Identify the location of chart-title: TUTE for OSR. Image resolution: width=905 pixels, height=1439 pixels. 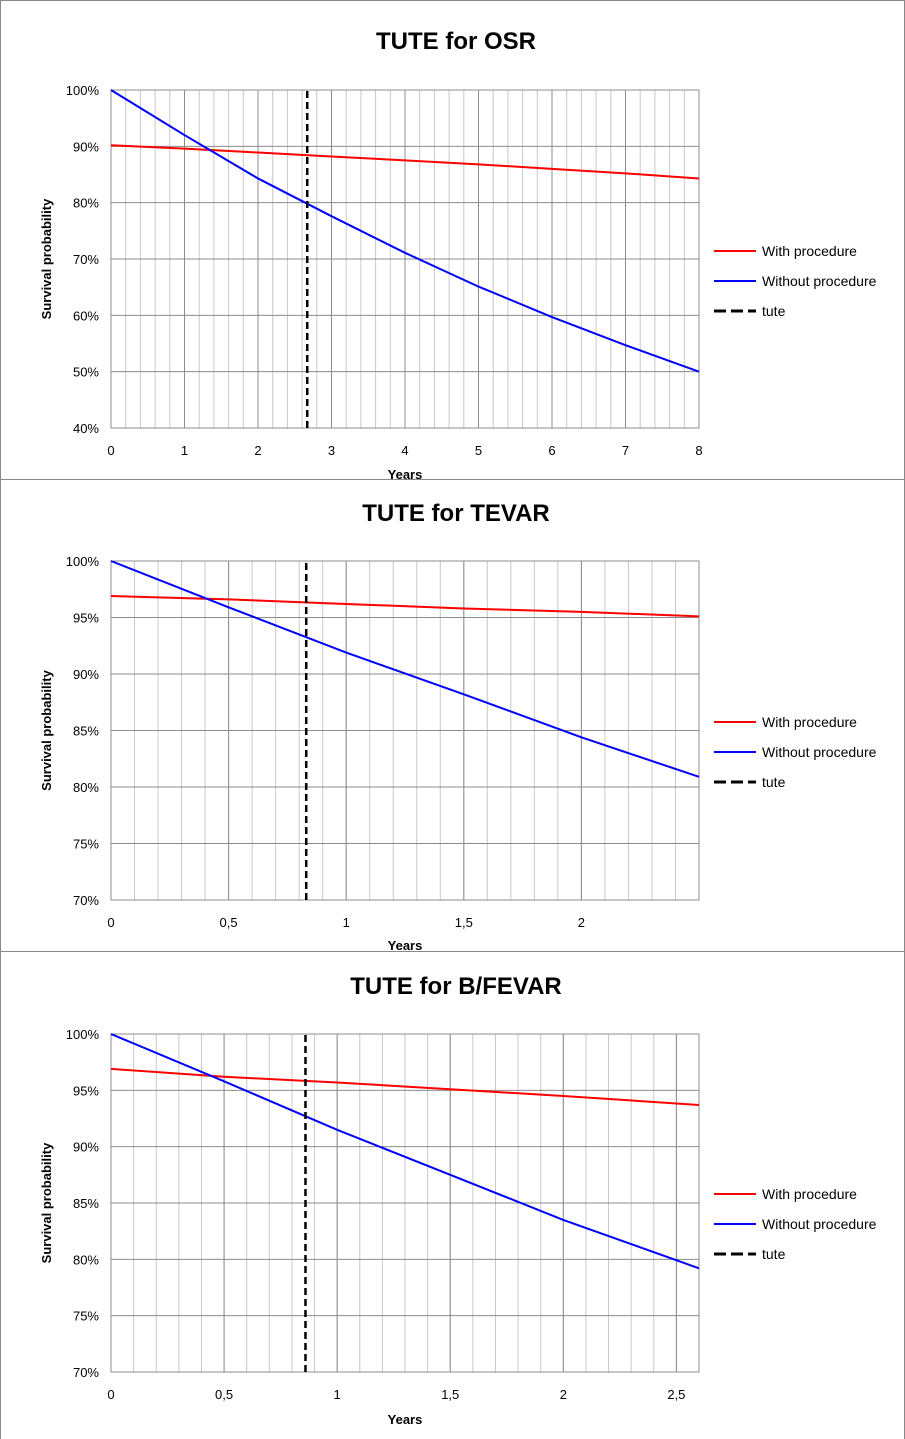
(456, 41).